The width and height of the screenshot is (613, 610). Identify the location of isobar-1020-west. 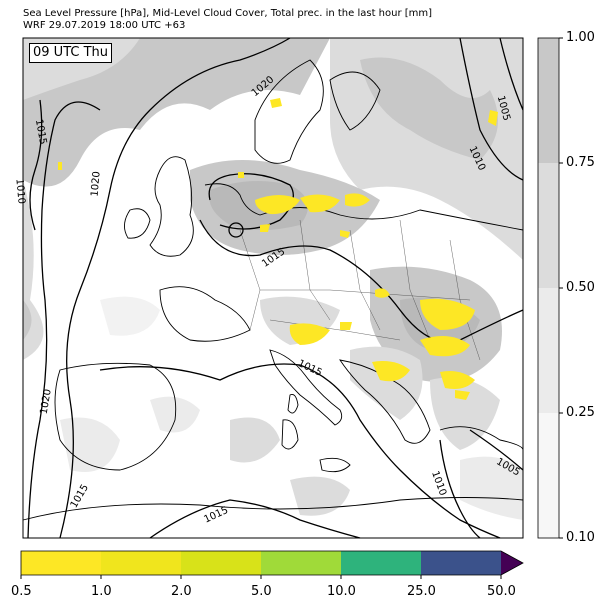
(64, 320).